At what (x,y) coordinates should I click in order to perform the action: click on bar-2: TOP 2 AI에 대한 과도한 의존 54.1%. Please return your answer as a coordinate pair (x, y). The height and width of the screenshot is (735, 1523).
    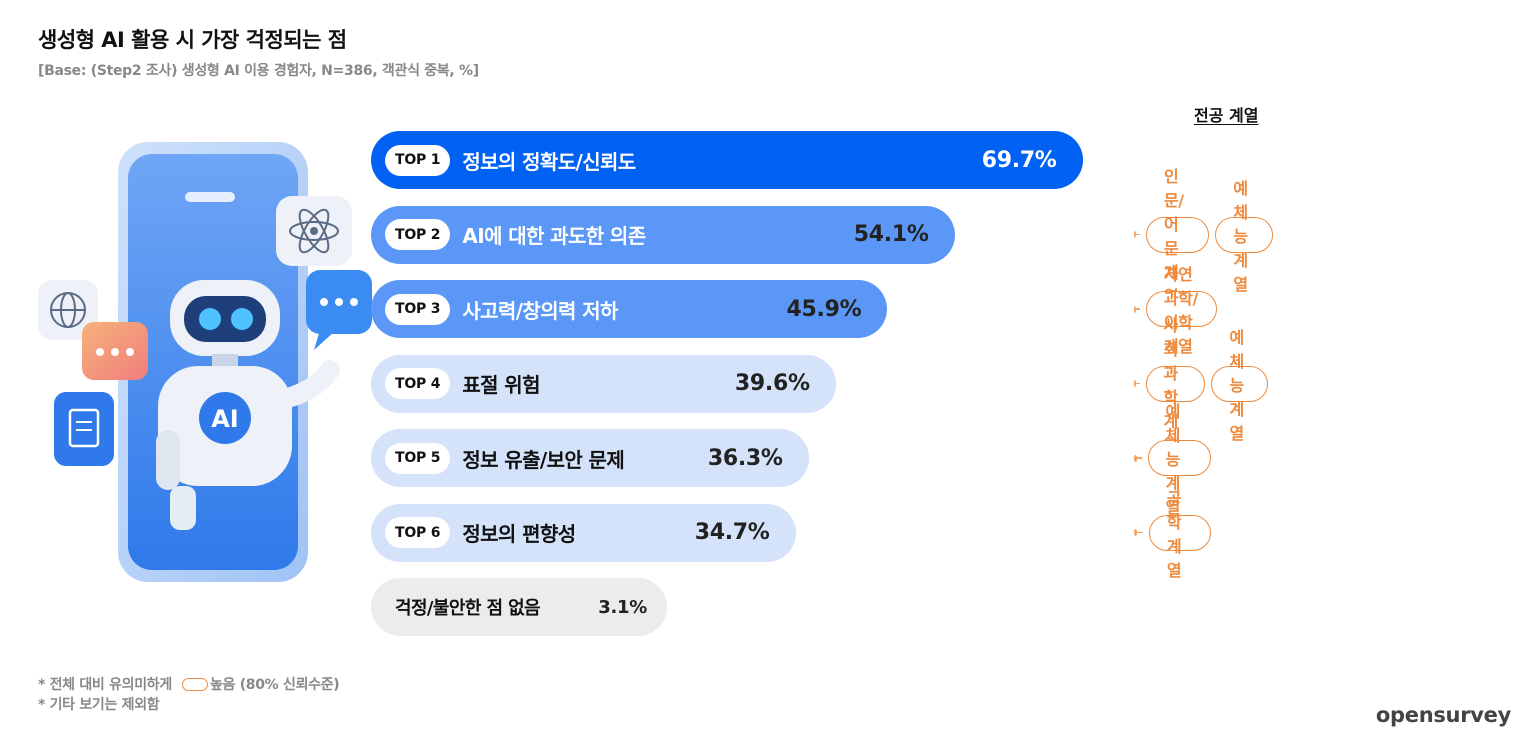
    Looking at the image, I should click on (663, 234).